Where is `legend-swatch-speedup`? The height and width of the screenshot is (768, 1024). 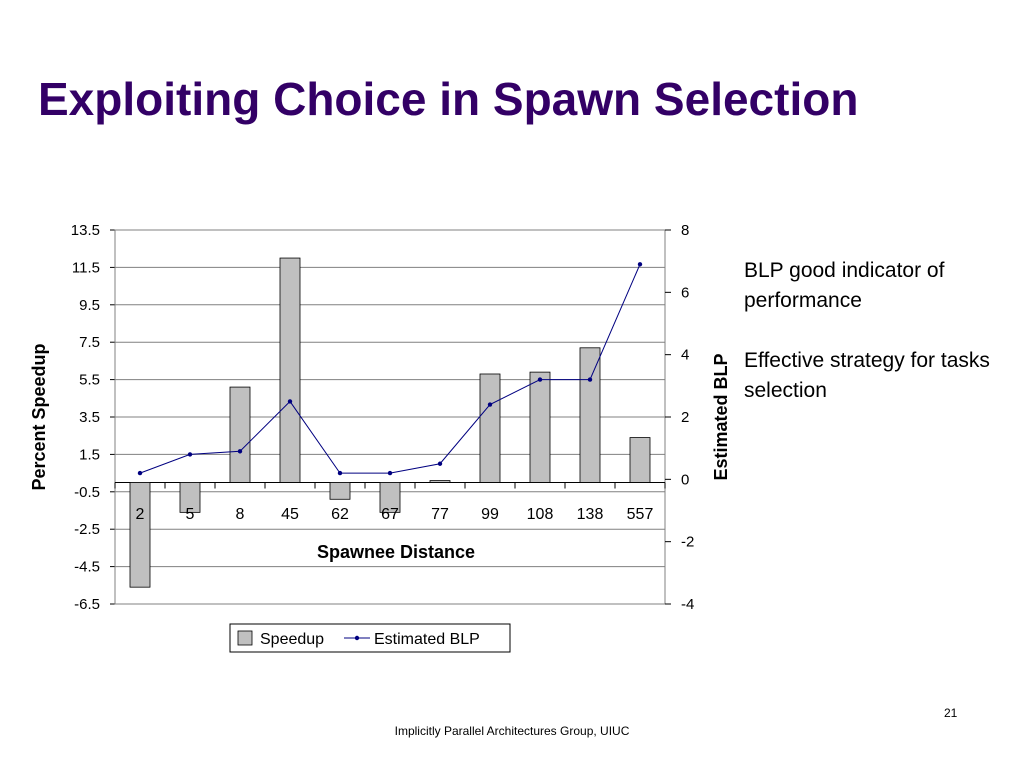 legend-swatch-speedup is located at coordinates (245, 638).